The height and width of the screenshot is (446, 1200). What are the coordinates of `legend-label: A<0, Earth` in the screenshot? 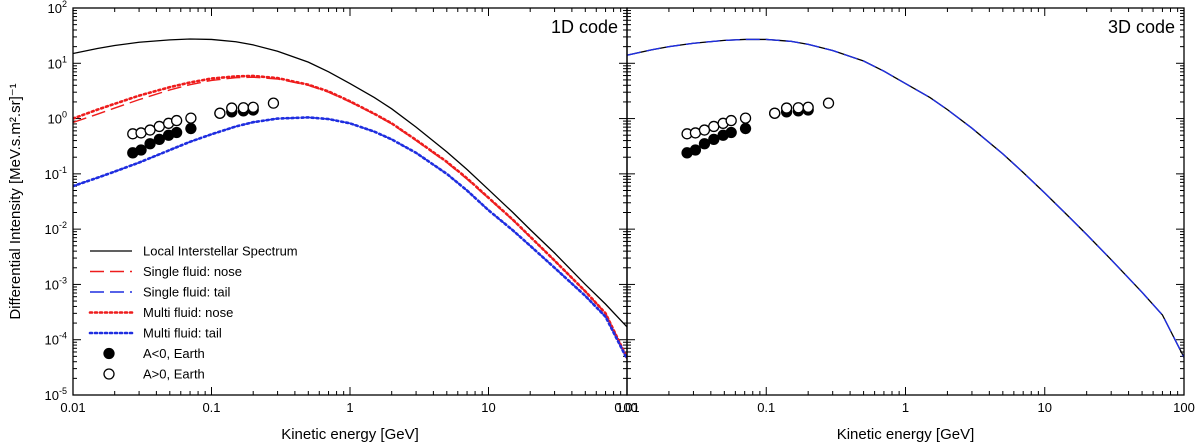 It's located at (174, 353).